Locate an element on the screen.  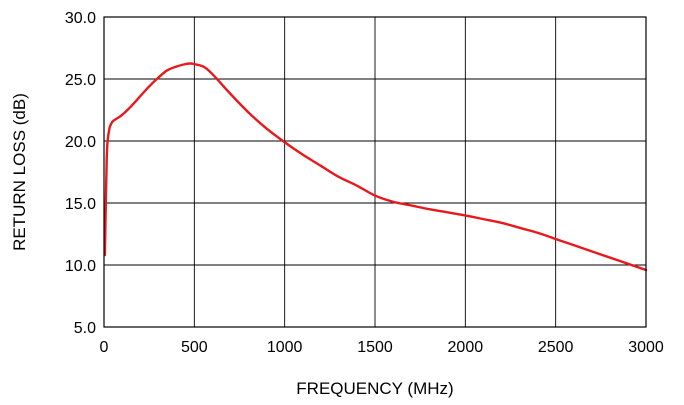
x-tick-label: 0 is located at coordinates (104, 347).